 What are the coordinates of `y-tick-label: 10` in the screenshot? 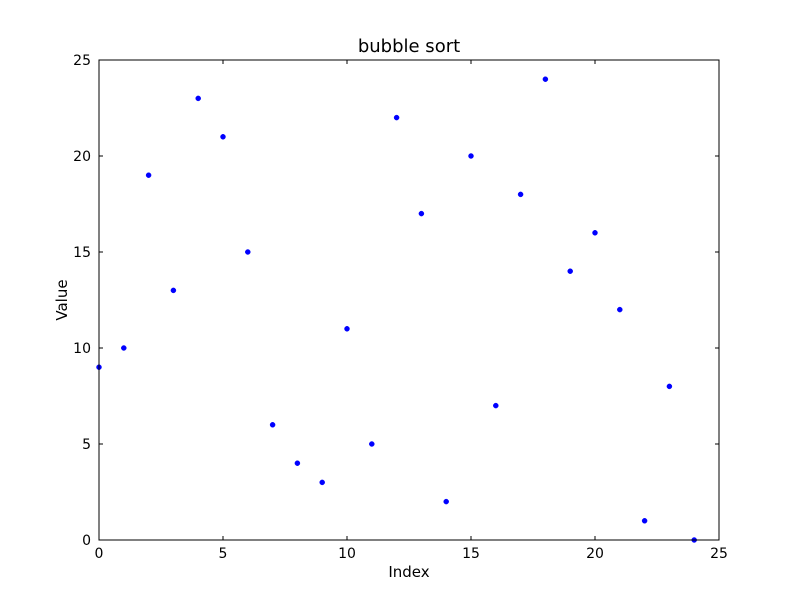 It's located at (82, 349).